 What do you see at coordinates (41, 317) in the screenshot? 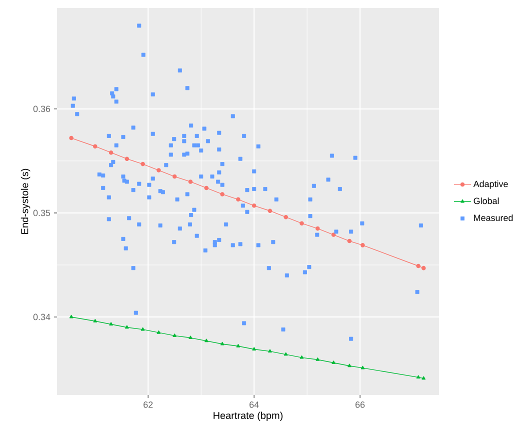
I see `y-tick-label: 0.34` at bounding box center [41, 317].